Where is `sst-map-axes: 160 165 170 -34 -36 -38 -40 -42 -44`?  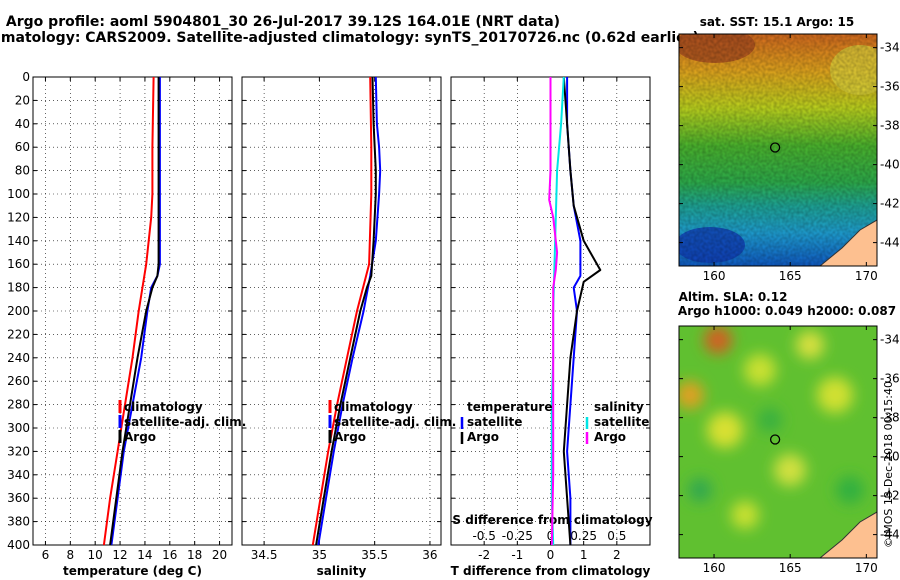 sst-map-axes: 160 165 170 -34 -36 -38 -40 -42 -44 is located at coordinates (789, 158).